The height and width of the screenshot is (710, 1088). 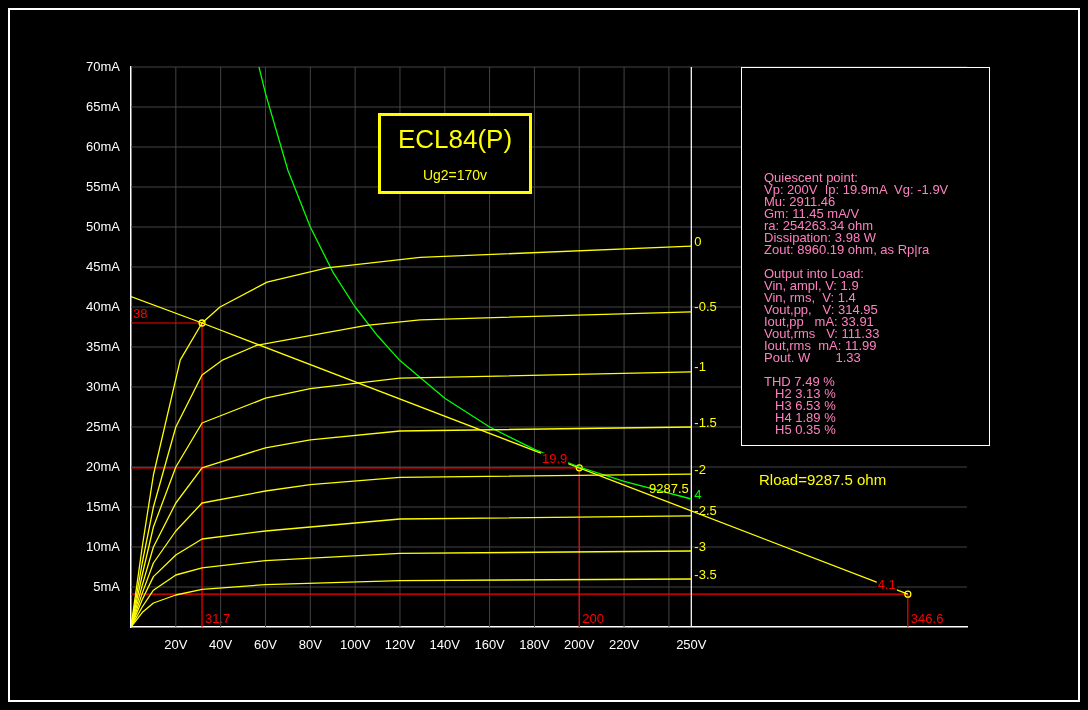 I want to click on annotation: Quiescent point:, so click(x=811, y=177).